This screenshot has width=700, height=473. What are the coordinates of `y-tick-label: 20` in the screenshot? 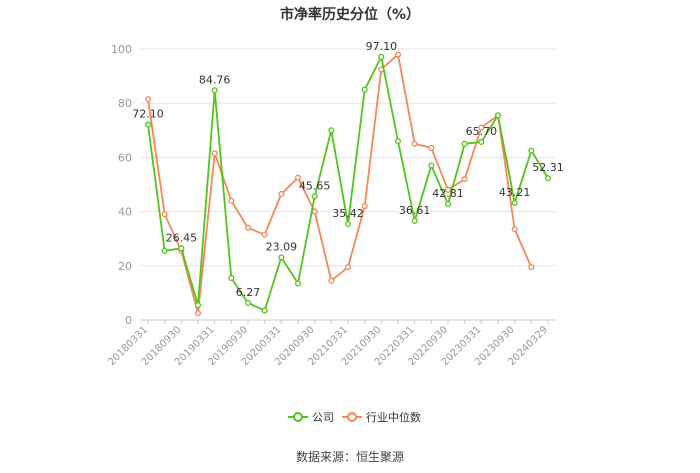 It's located at (125, 266).